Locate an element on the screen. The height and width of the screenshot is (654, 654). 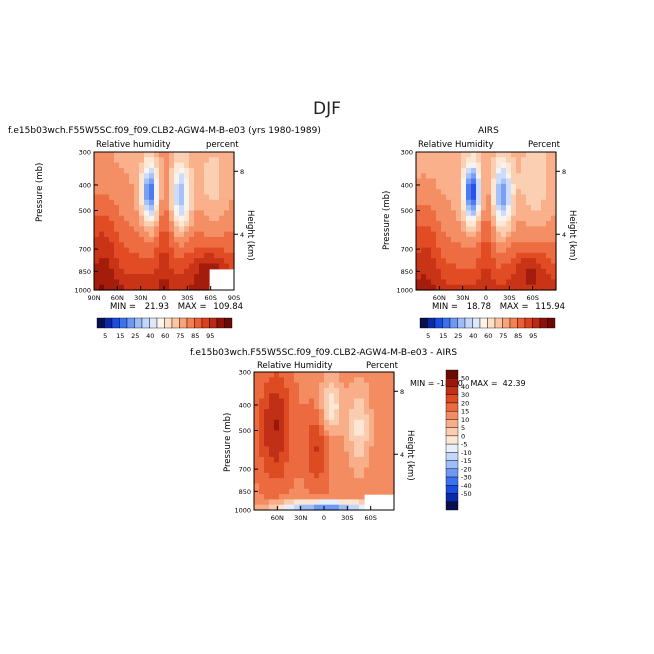
y-tick-label: 500 is located at coordinates (245, 431).